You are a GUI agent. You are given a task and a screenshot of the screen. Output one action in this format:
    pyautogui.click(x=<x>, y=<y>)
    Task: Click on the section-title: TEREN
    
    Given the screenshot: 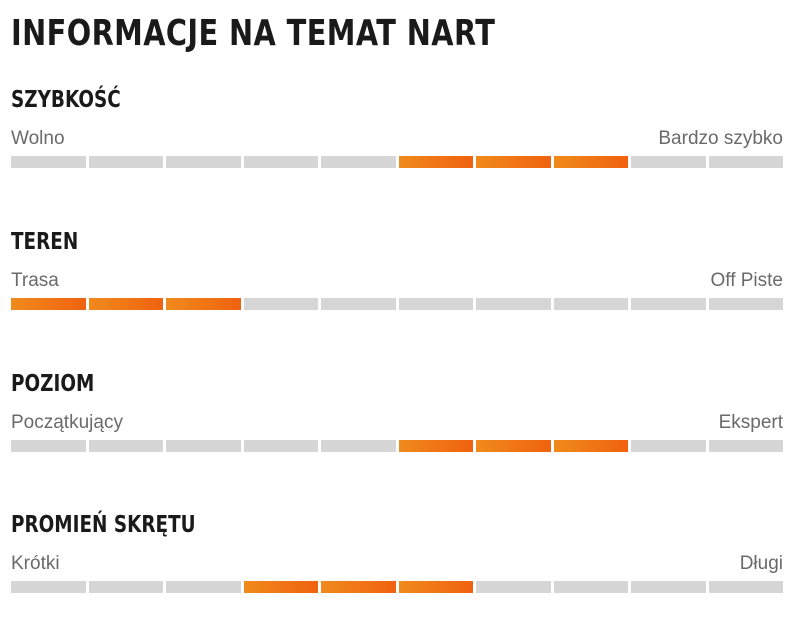 What is the action you would take?
    pyautogui.click(x=45, y=242)
    